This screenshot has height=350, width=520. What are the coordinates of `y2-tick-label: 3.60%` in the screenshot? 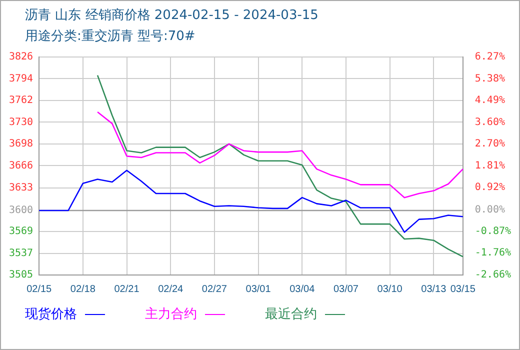 It's located at (489, 122).